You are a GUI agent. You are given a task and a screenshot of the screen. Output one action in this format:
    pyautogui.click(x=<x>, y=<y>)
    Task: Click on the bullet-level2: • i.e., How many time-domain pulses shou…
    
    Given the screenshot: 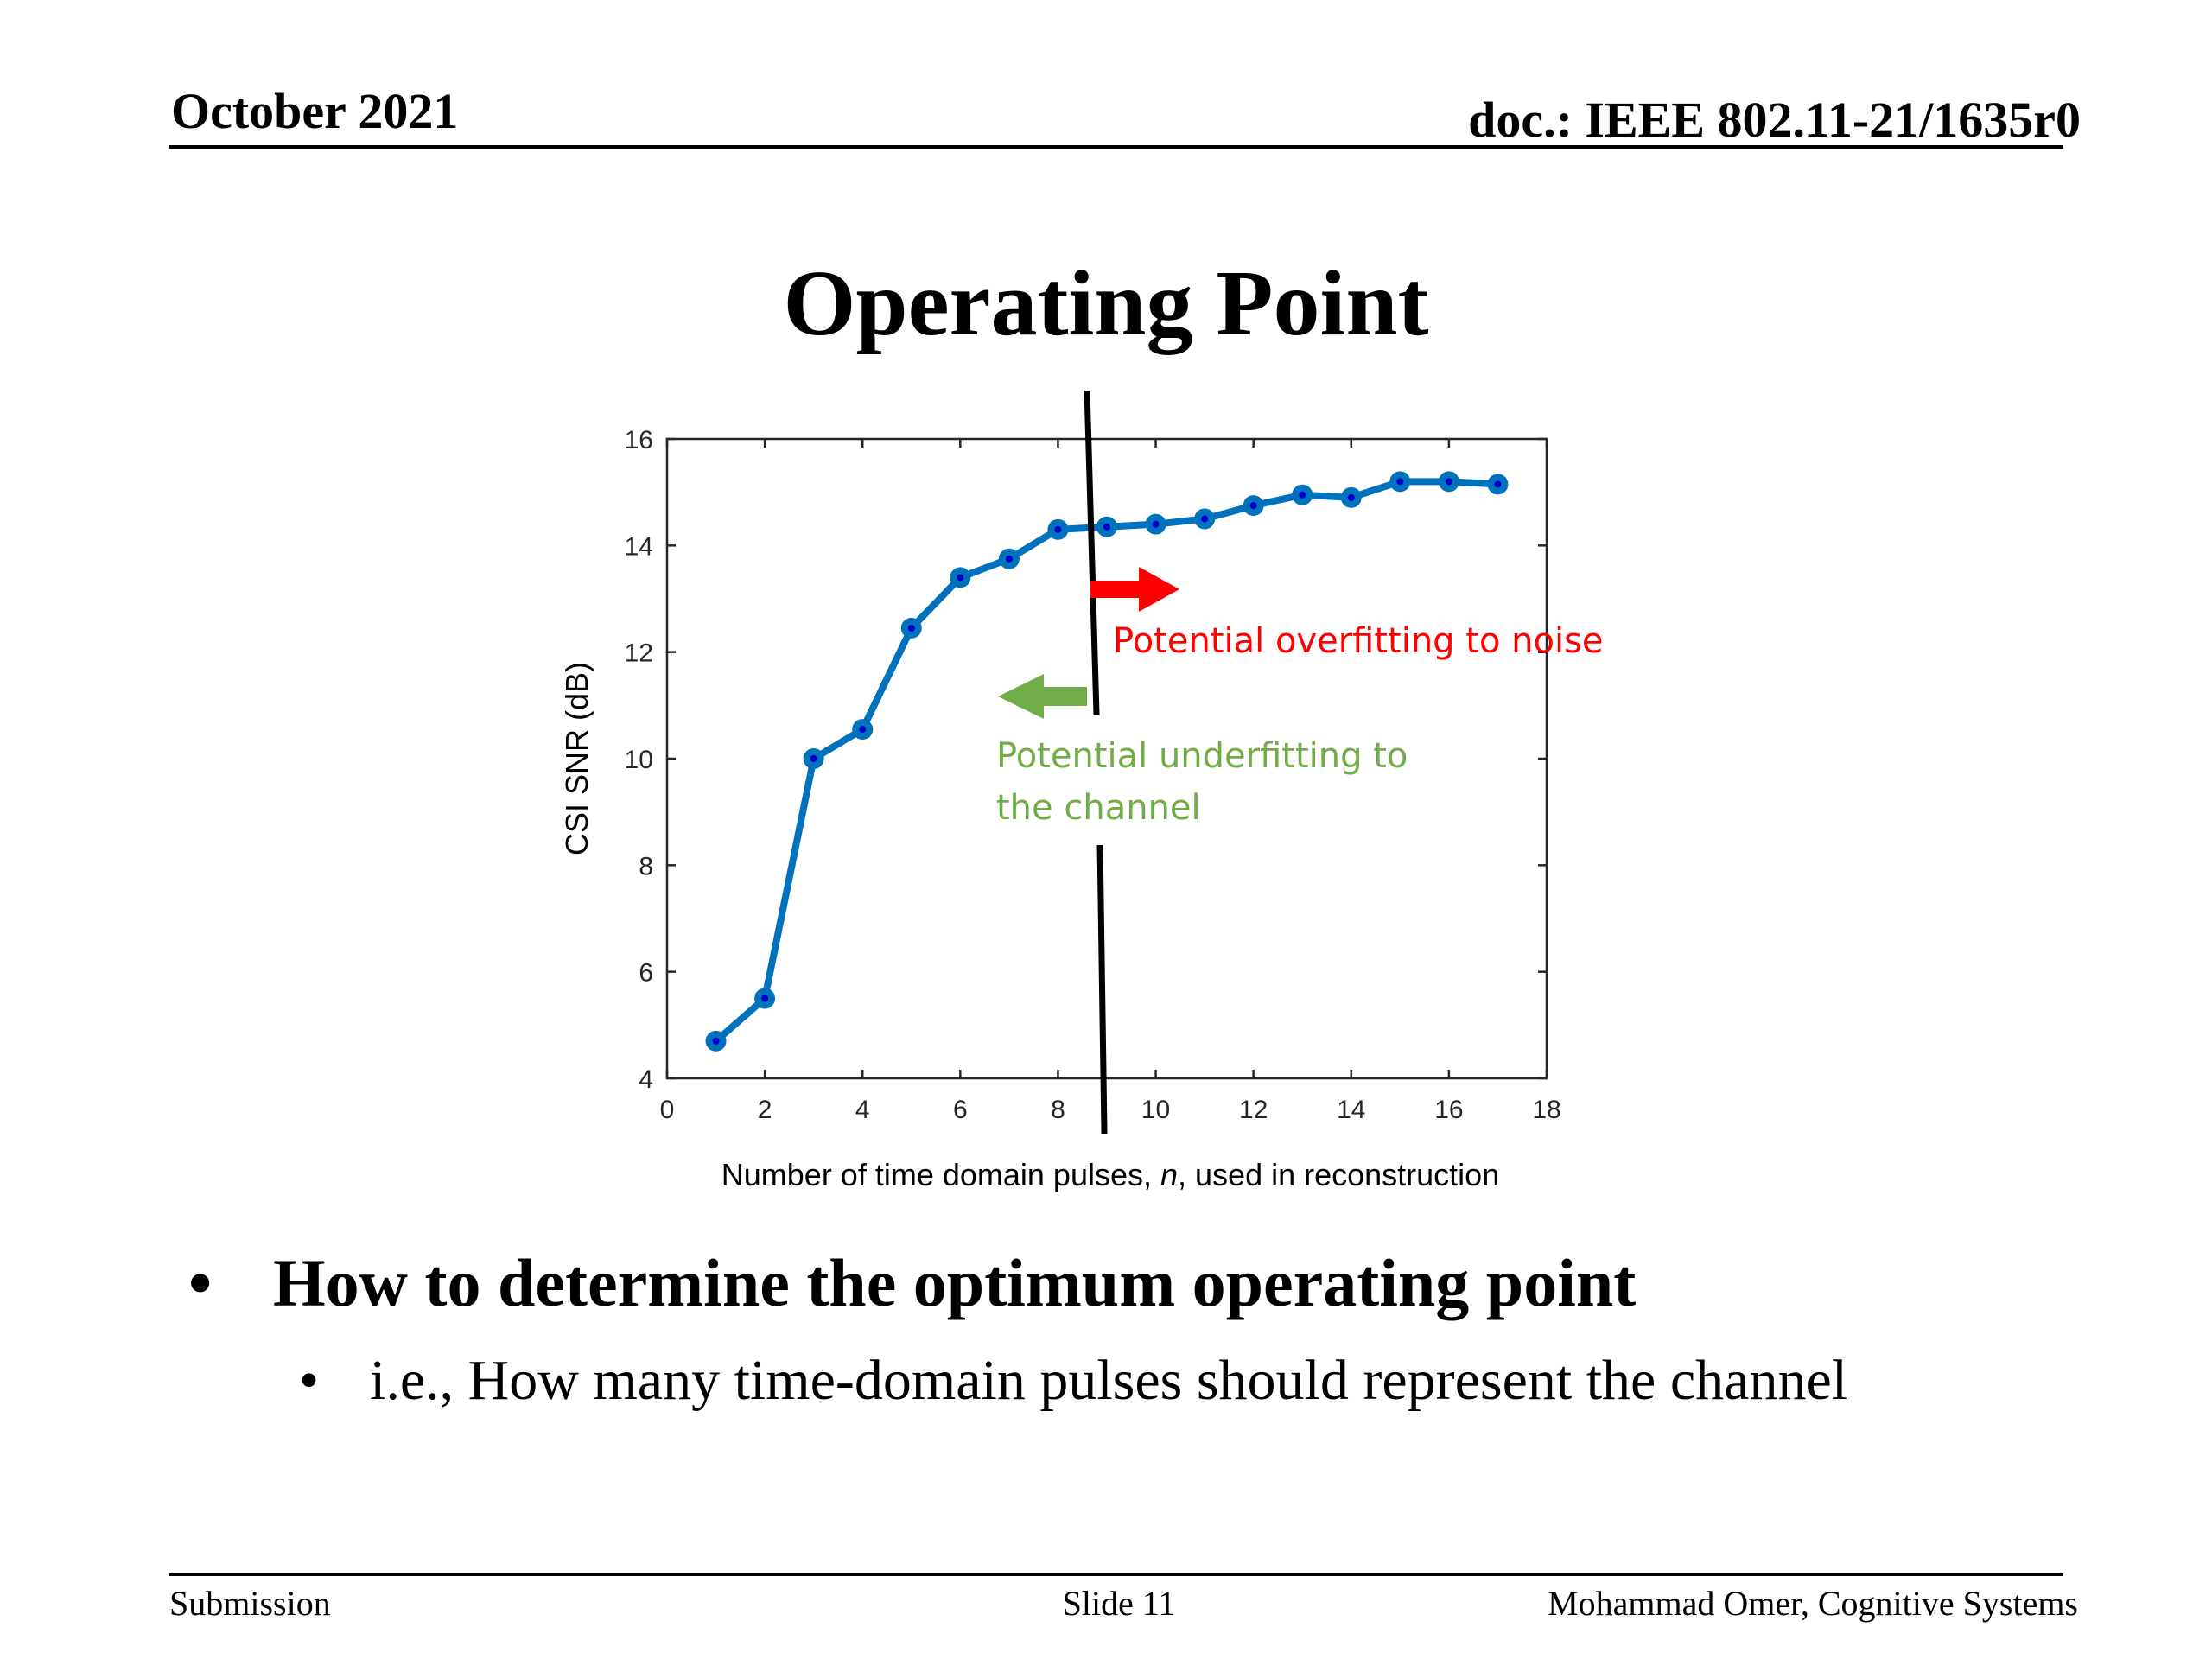 What is the action you would take?
    pyautogui.click(x=1073, y=1381)
    